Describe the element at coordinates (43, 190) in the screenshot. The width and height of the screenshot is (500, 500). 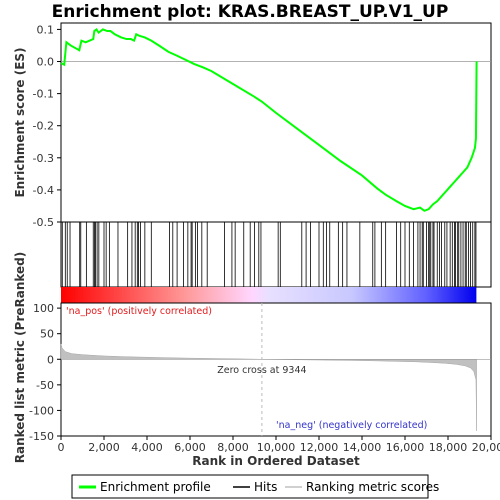
I see `es-tick-label: -0.4` at that location.